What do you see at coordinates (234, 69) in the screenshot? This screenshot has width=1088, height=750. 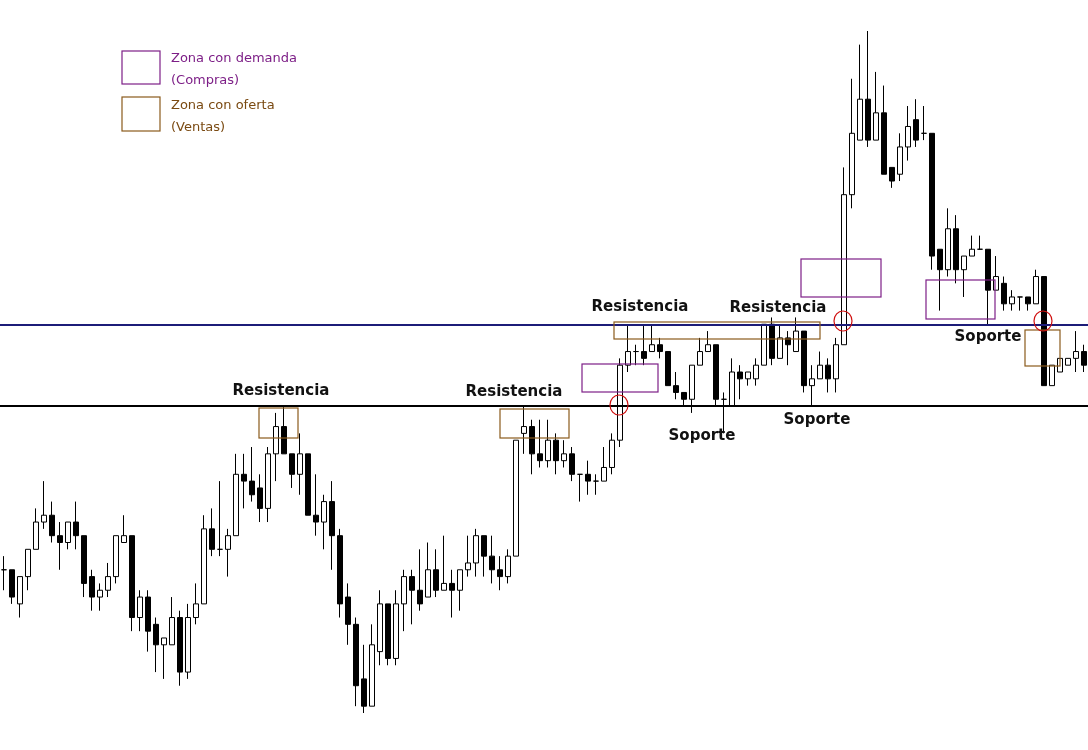 I see `annotation: Zona con demanda (Compras)` at bounding box center [234, 69].